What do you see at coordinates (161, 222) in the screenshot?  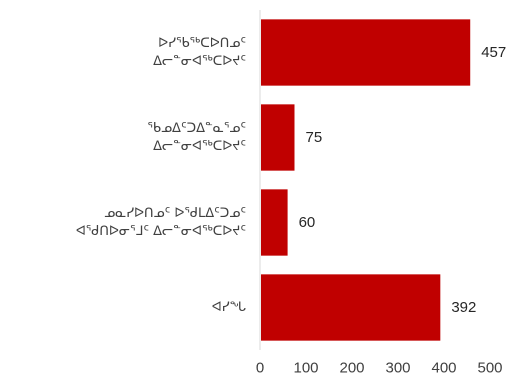 I see `category-label-2: ᓄᓇᓯᐅᑎᓄᑦ ᐅᖁᒪᐃᑦᑐᓄᑦ ᐊᖁᑎᐅᓂᕐᒧᑦ ᐃᓕᓐᓂᐊᖅᑕᐅᔪᑦ` at bounding box center [161, 222].